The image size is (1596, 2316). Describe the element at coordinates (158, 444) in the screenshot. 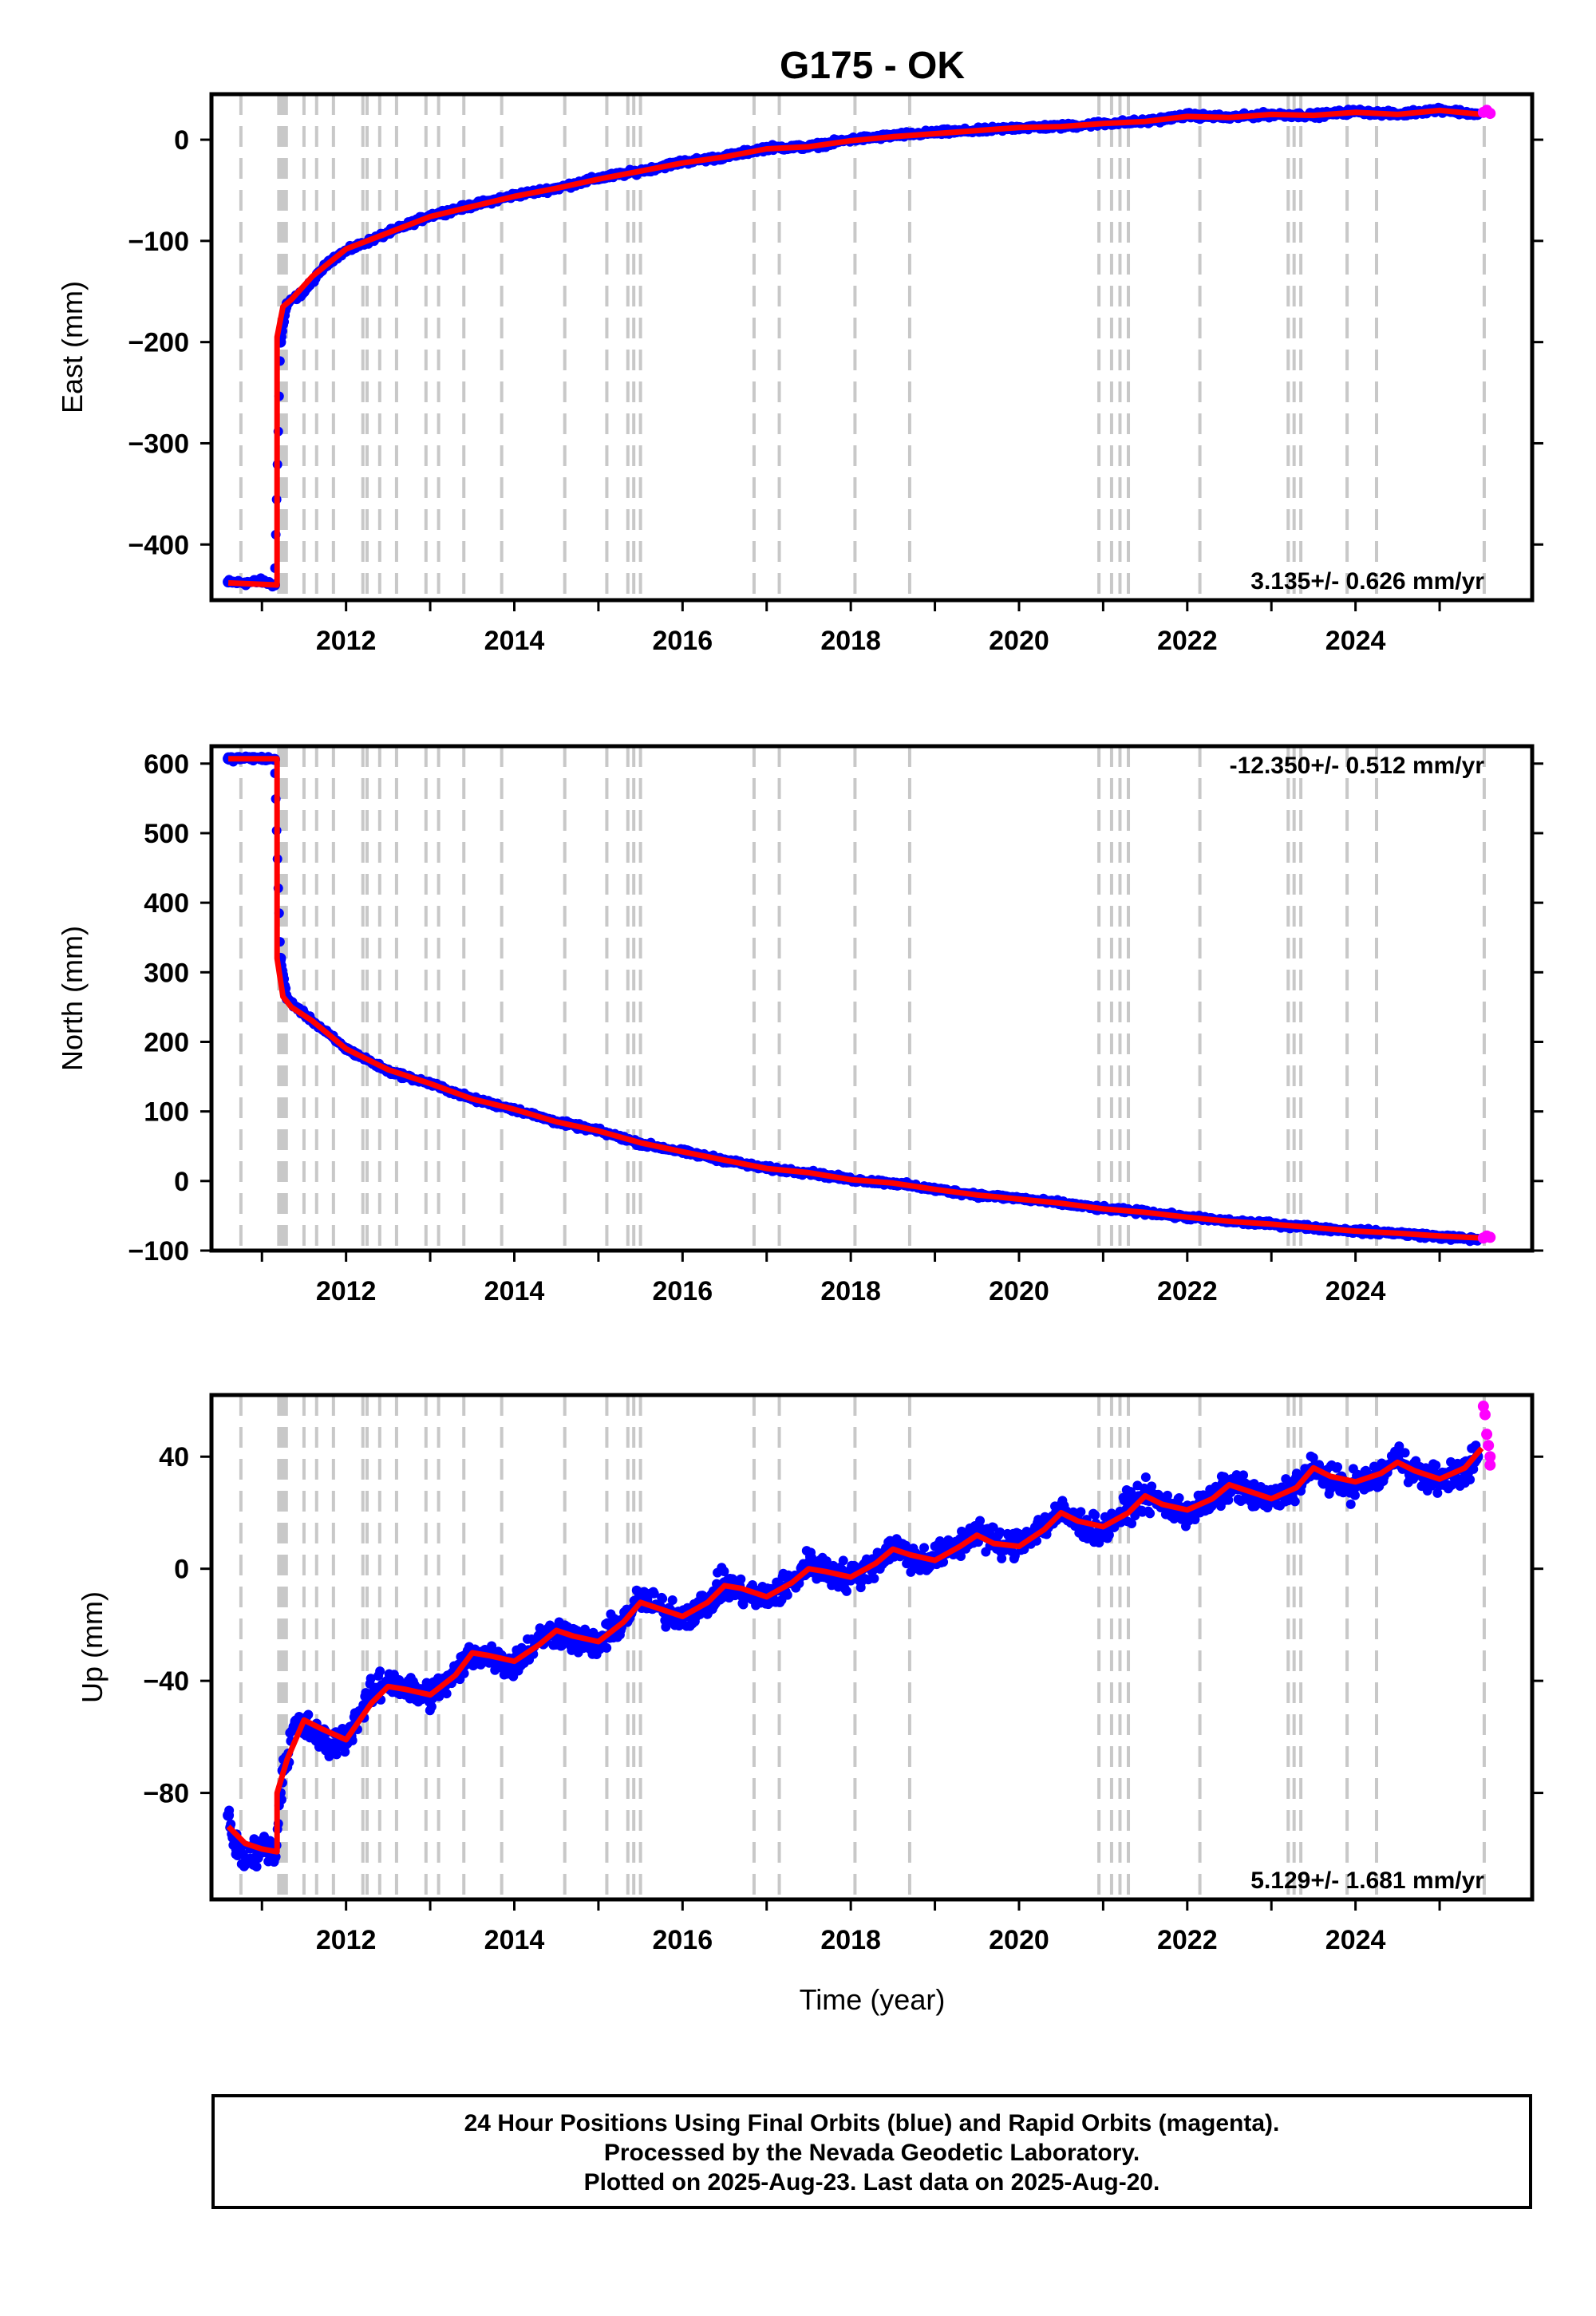

I see `east-ytick-label: −300` at that location.